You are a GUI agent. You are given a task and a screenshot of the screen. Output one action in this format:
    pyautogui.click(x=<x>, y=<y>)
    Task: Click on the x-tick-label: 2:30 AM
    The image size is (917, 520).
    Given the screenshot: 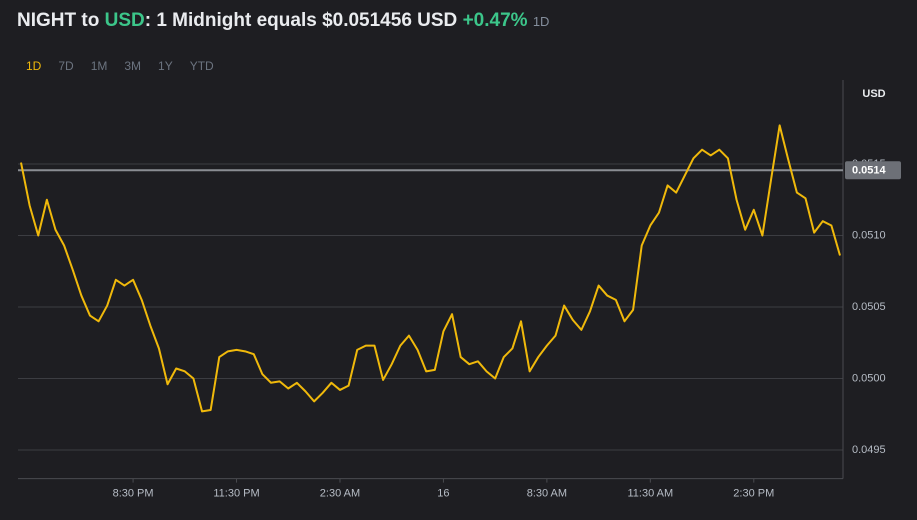 What is the action you would take?
    pyautogui.click(x=340, y=494)
    